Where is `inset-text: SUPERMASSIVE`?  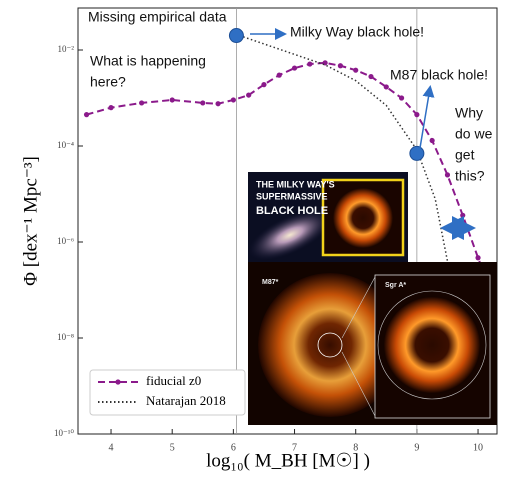 inset-text: SUPERMASSIVE is located at coordinates (292, 196).